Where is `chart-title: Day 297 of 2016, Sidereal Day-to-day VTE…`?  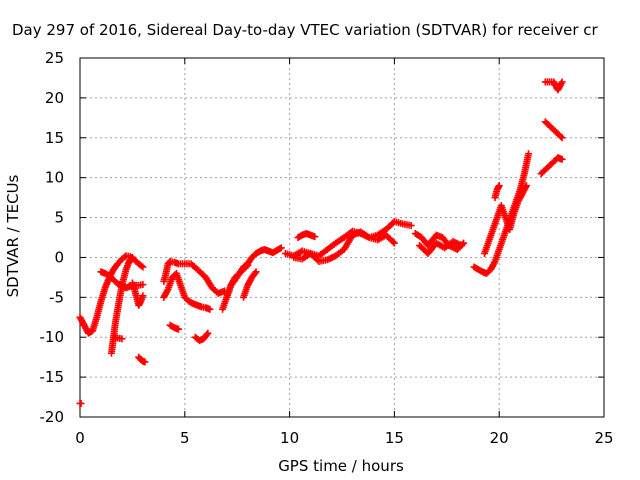
chart-title: Day 297 of 2016, Sidereal Day-to-day VTE… is located at coordinates (305, 30).